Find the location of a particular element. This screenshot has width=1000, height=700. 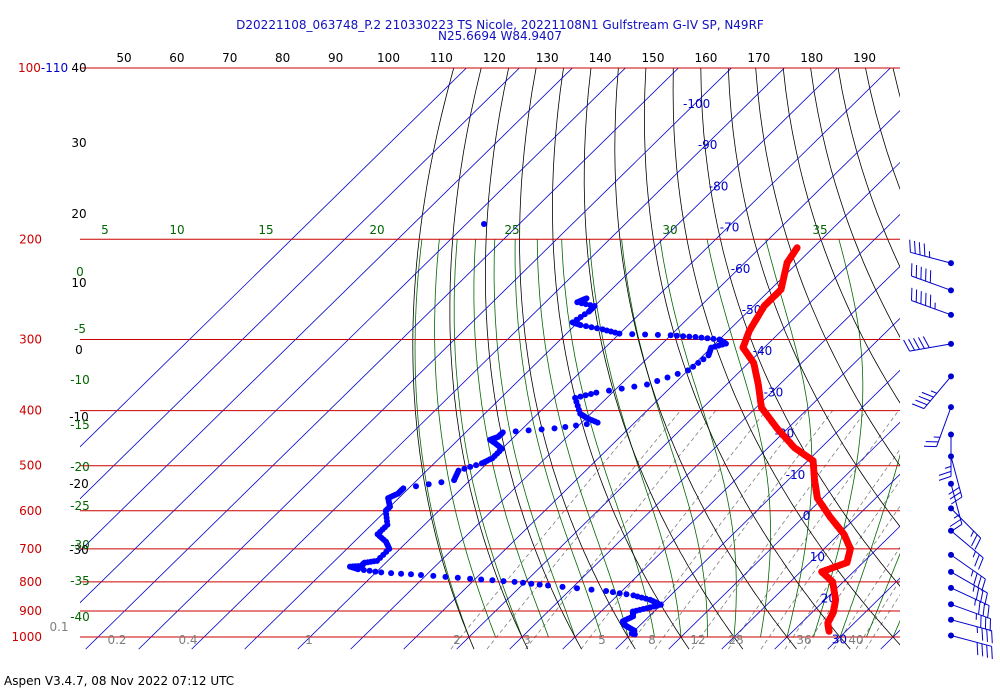

pressure-label: 500 is located at coordinates (30, 466).